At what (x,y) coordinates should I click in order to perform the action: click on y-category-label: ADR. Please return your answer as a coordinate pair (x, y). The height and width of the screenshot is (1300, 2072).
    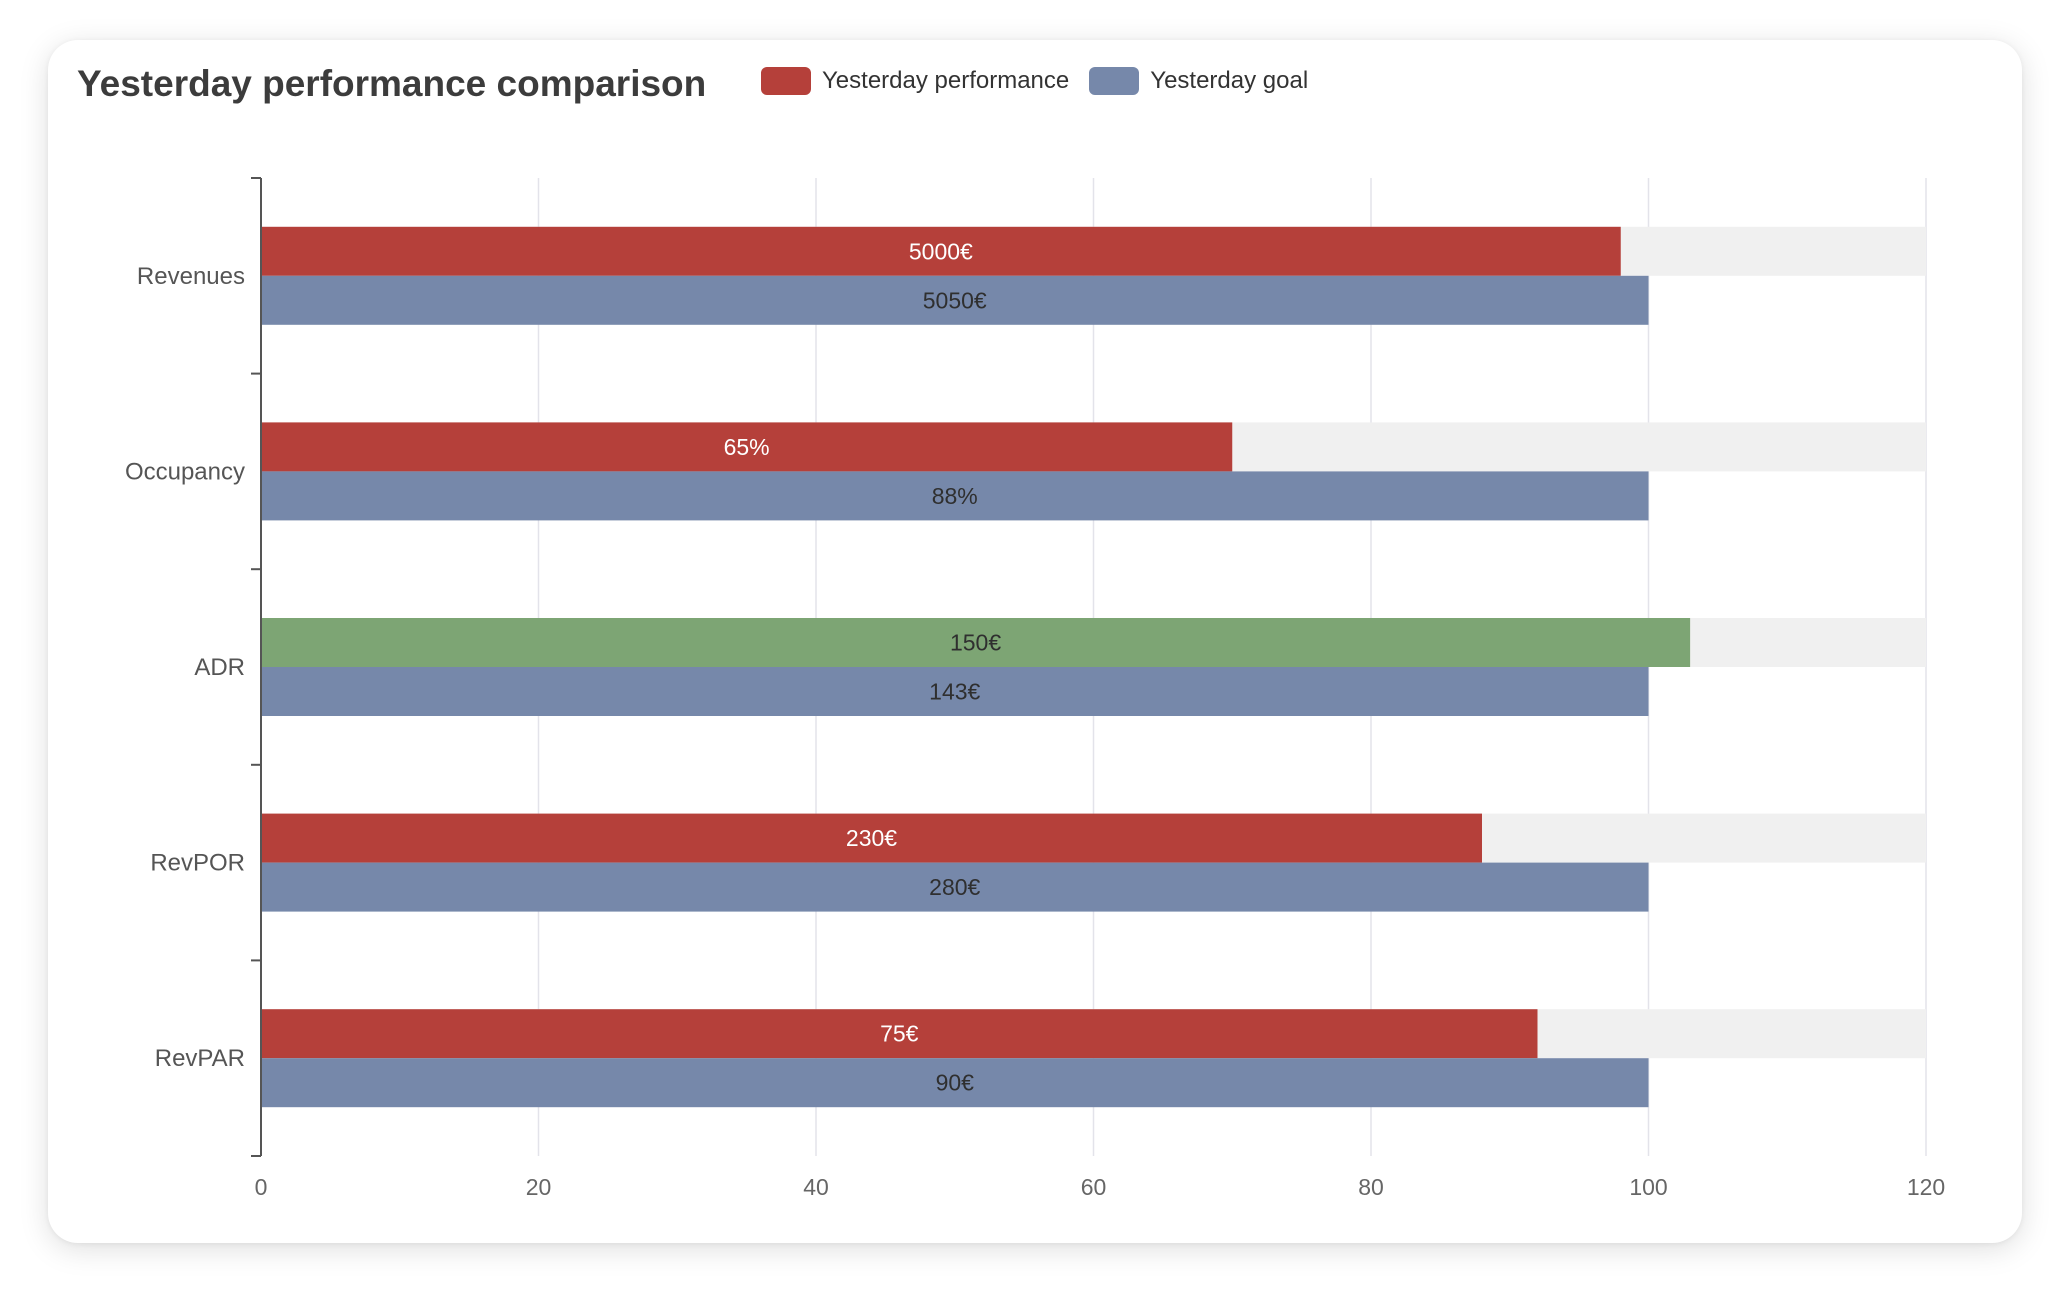
    Looking at the image, I should click on (219, 667).